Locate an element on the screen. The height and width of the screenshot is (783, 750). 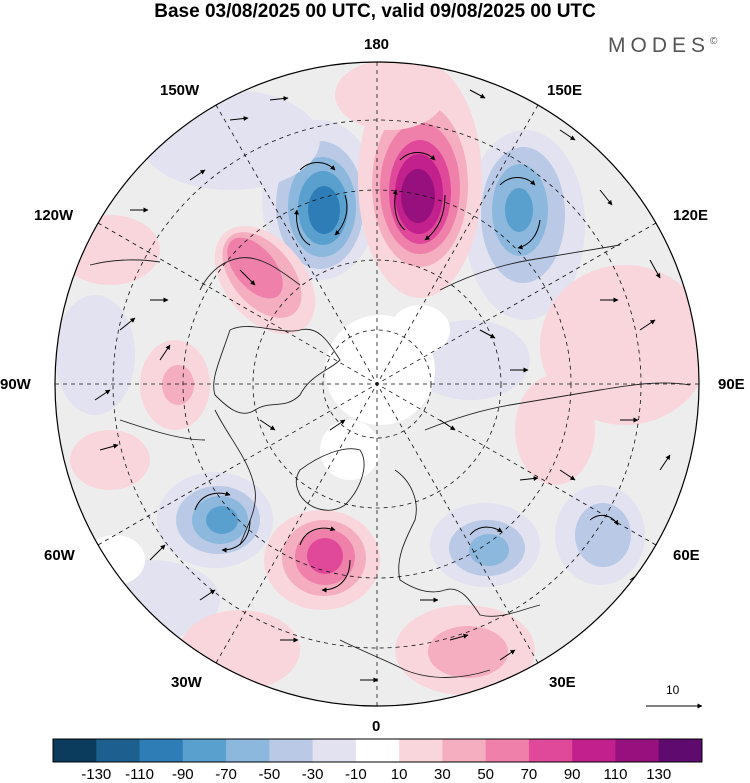
ridge-ural is located at coordinates (555, 430).